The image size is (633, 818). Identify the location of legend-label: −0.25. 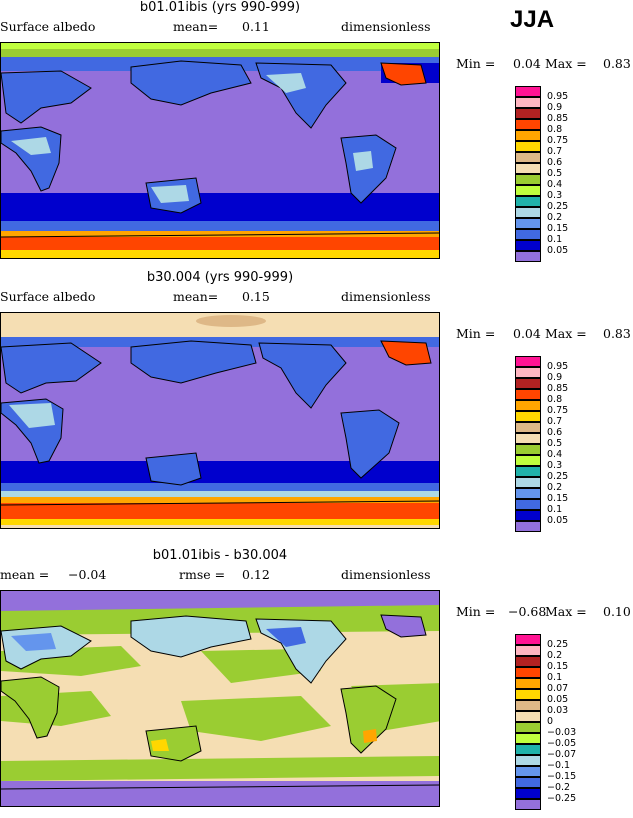
(562, 798).